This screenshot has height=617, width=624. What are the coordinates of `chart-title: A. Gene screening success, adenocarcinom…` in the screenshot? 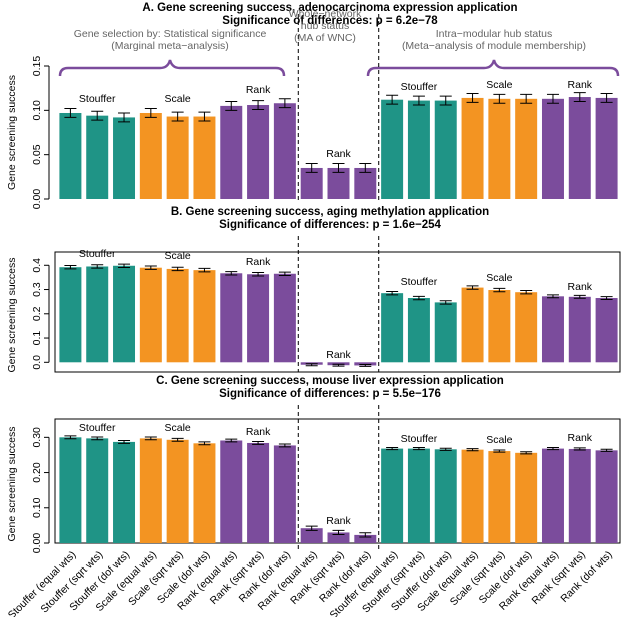 It's located at (329, 8).